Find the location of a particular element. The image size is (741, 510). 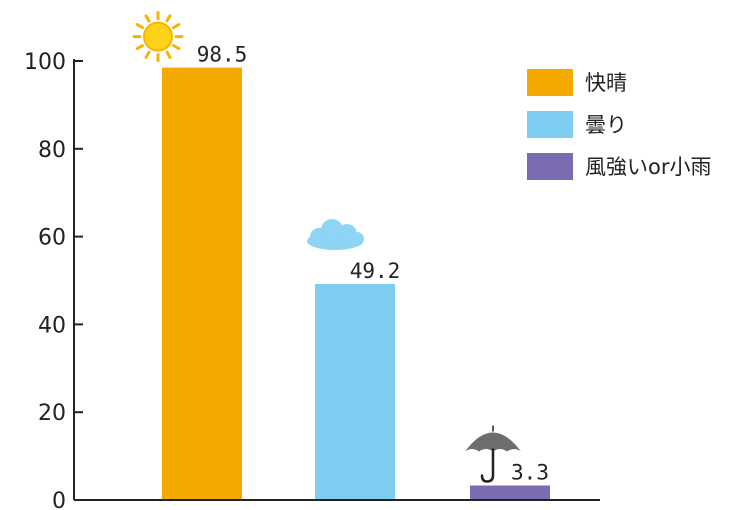

legend-label: 風強いor小雨 is located at coordinates (648, 167).